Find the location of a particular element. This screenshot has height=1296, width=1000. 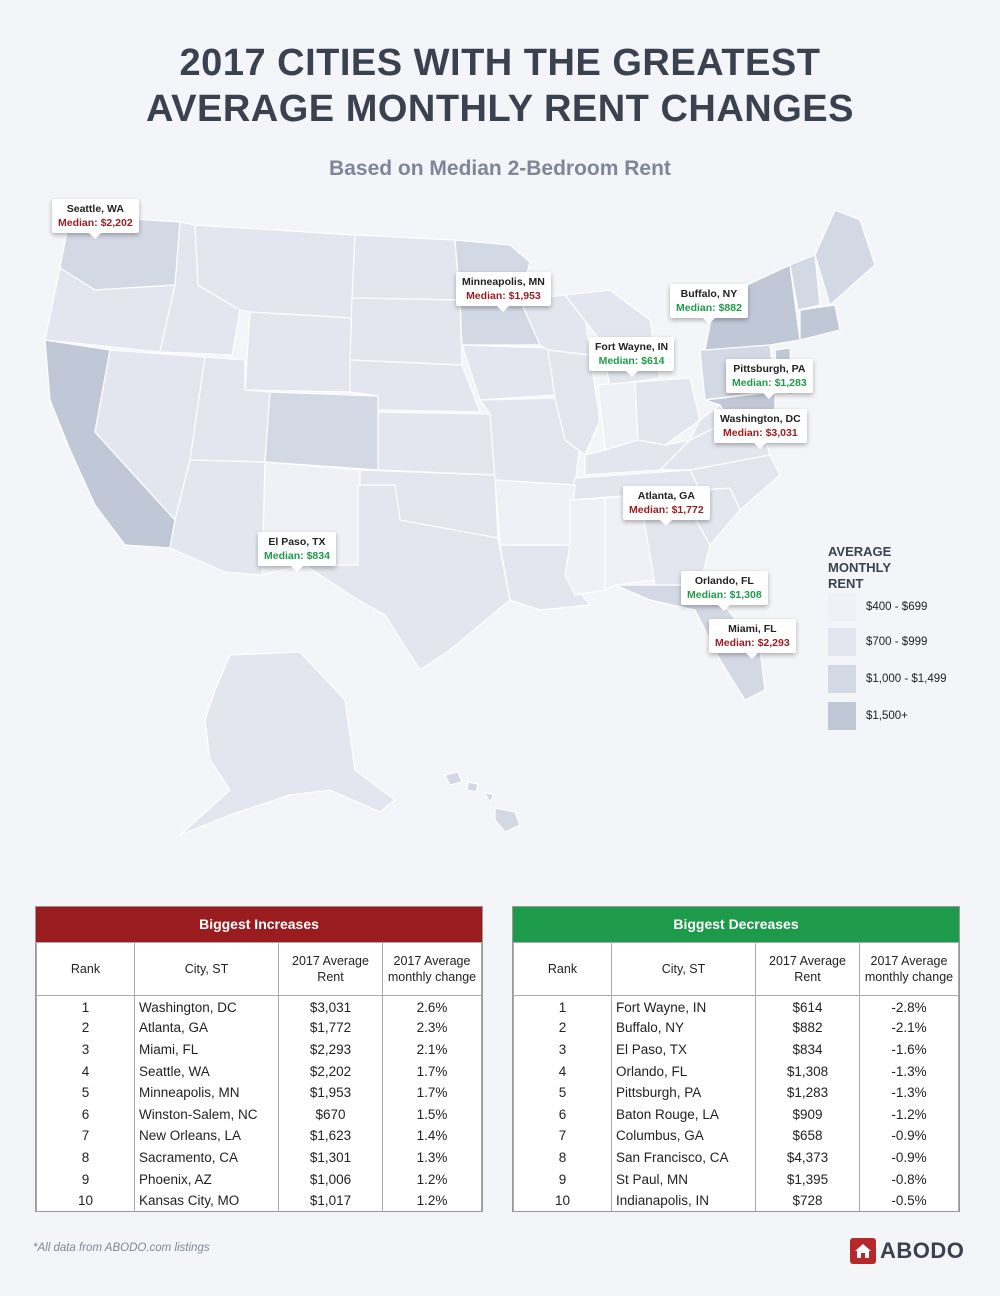

state-nebraska is located at coordinates (415, 386).